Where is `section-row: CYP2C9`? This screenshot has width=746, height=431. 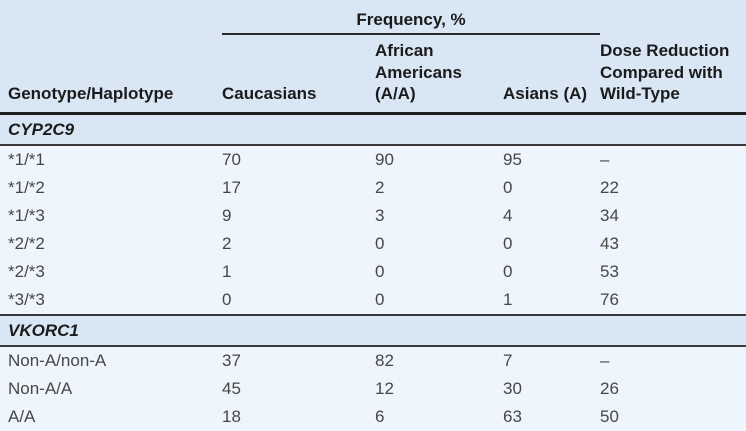 section-row: CYP2C9 is located at coordinates (373, 130).